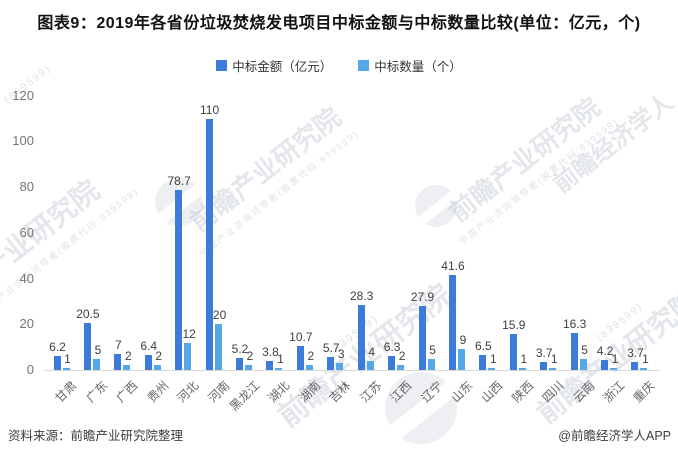  What do you see at coordinates (372, 351) in the screenshot?
I see `count-label-江苏: 4` at bounding box center [372, 351].